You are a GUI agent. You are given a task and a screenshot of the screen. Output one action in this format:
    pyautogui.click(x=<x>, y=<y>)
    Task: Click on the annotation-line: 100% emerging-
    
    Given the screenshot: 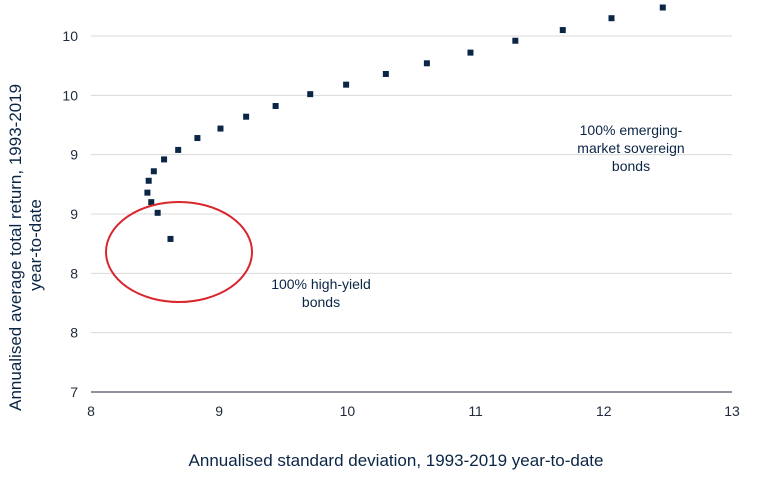 What is the action you would take?
    pyautogui.click(x=631, y=130)
    